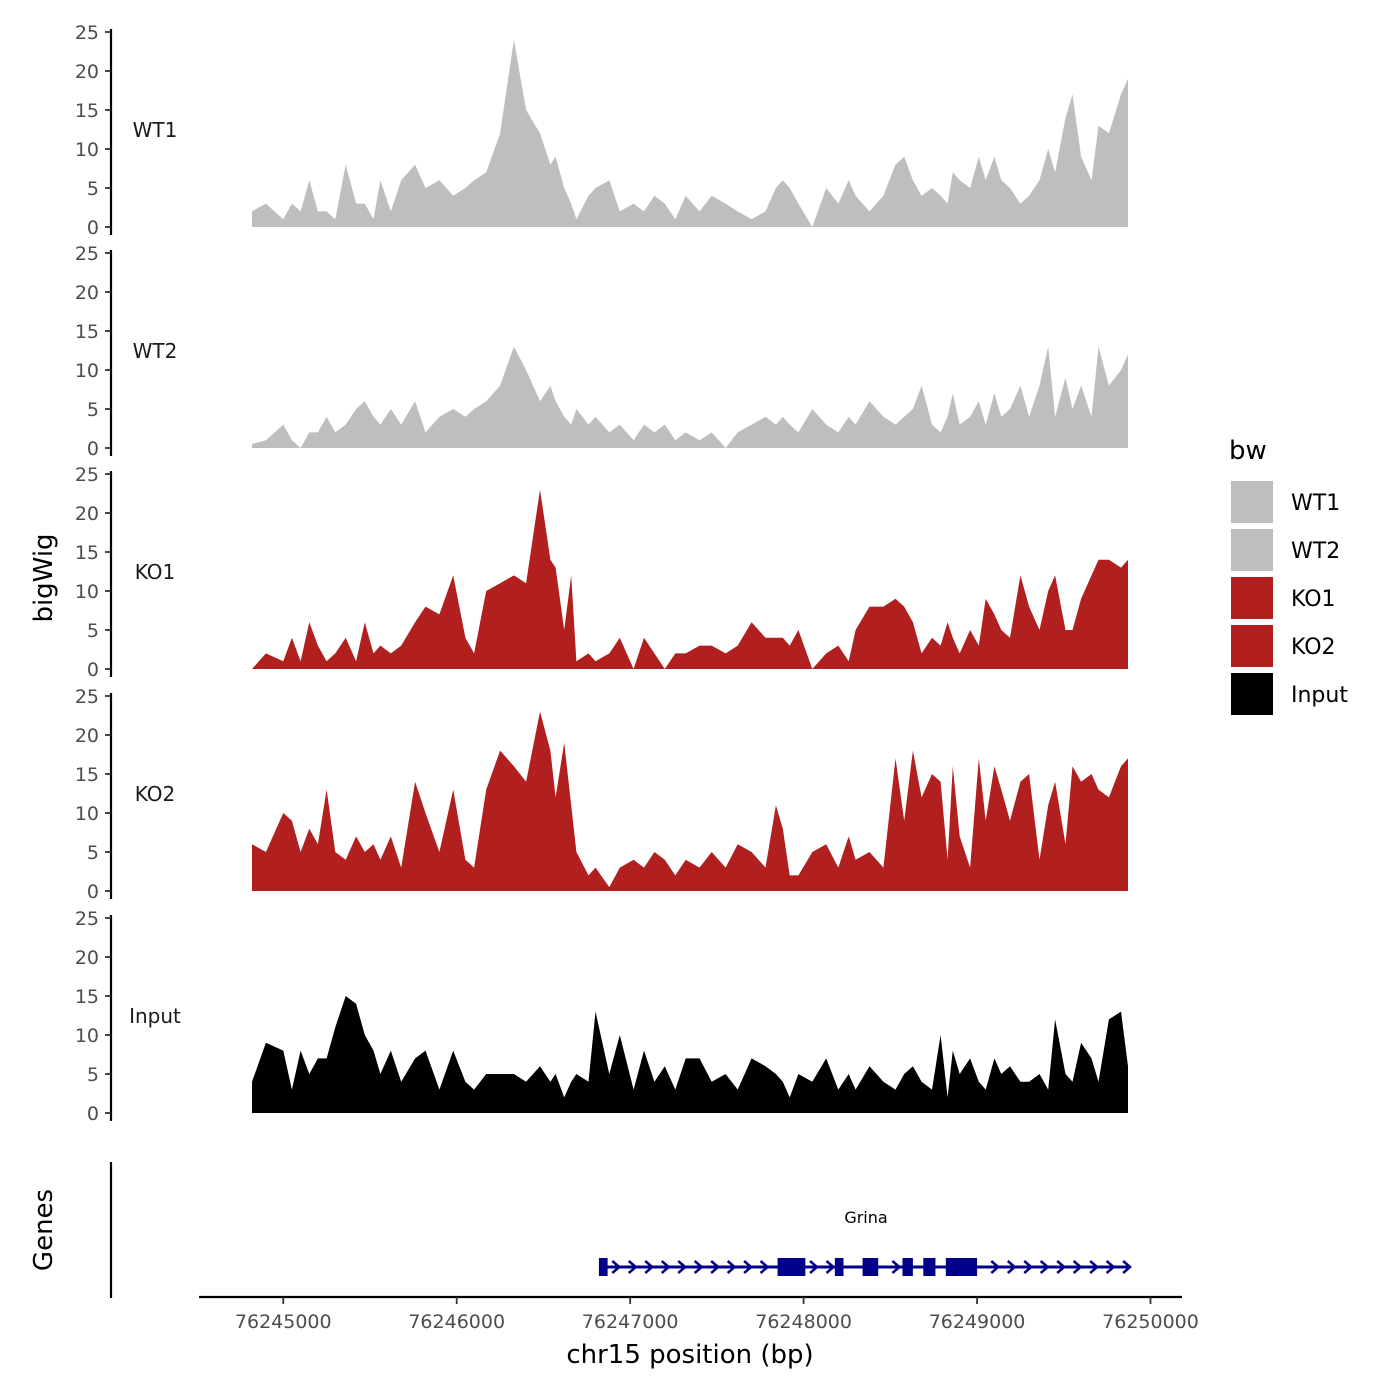 This screenshot has width=1400, height=1400. I want to click on gene-panel: Genes Grina, so click(581, 1230).